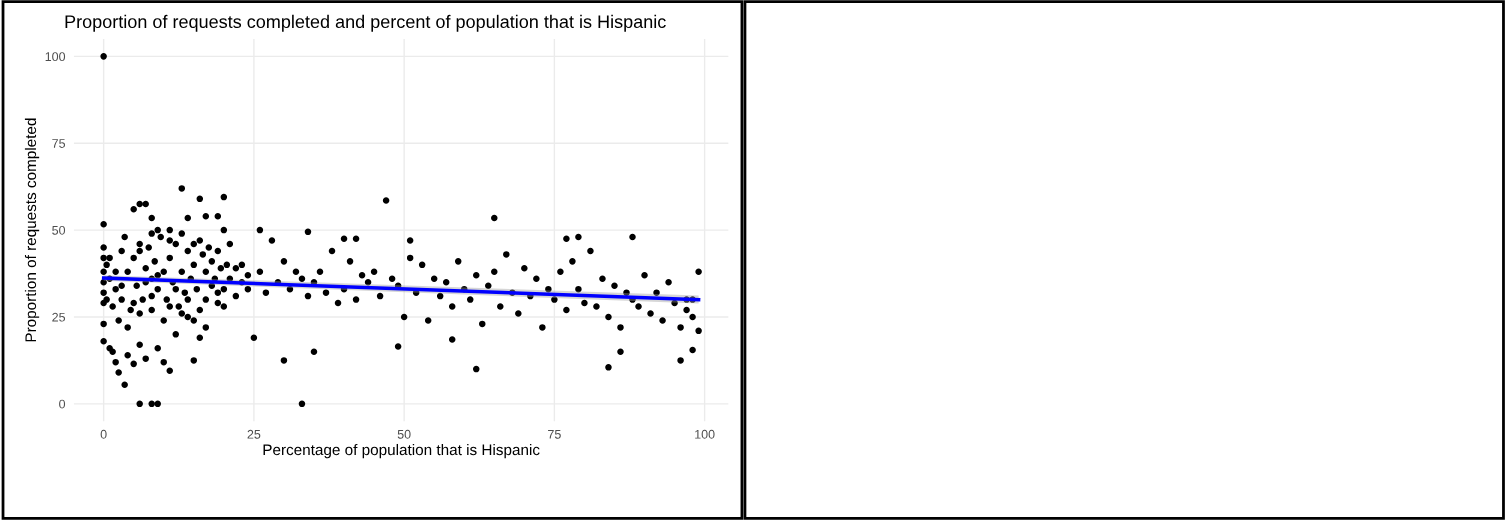  What do you see at coordinates (705, 434) in the screenshot?
I see `x-tick-label: 100` at bounding box center [705, 434].